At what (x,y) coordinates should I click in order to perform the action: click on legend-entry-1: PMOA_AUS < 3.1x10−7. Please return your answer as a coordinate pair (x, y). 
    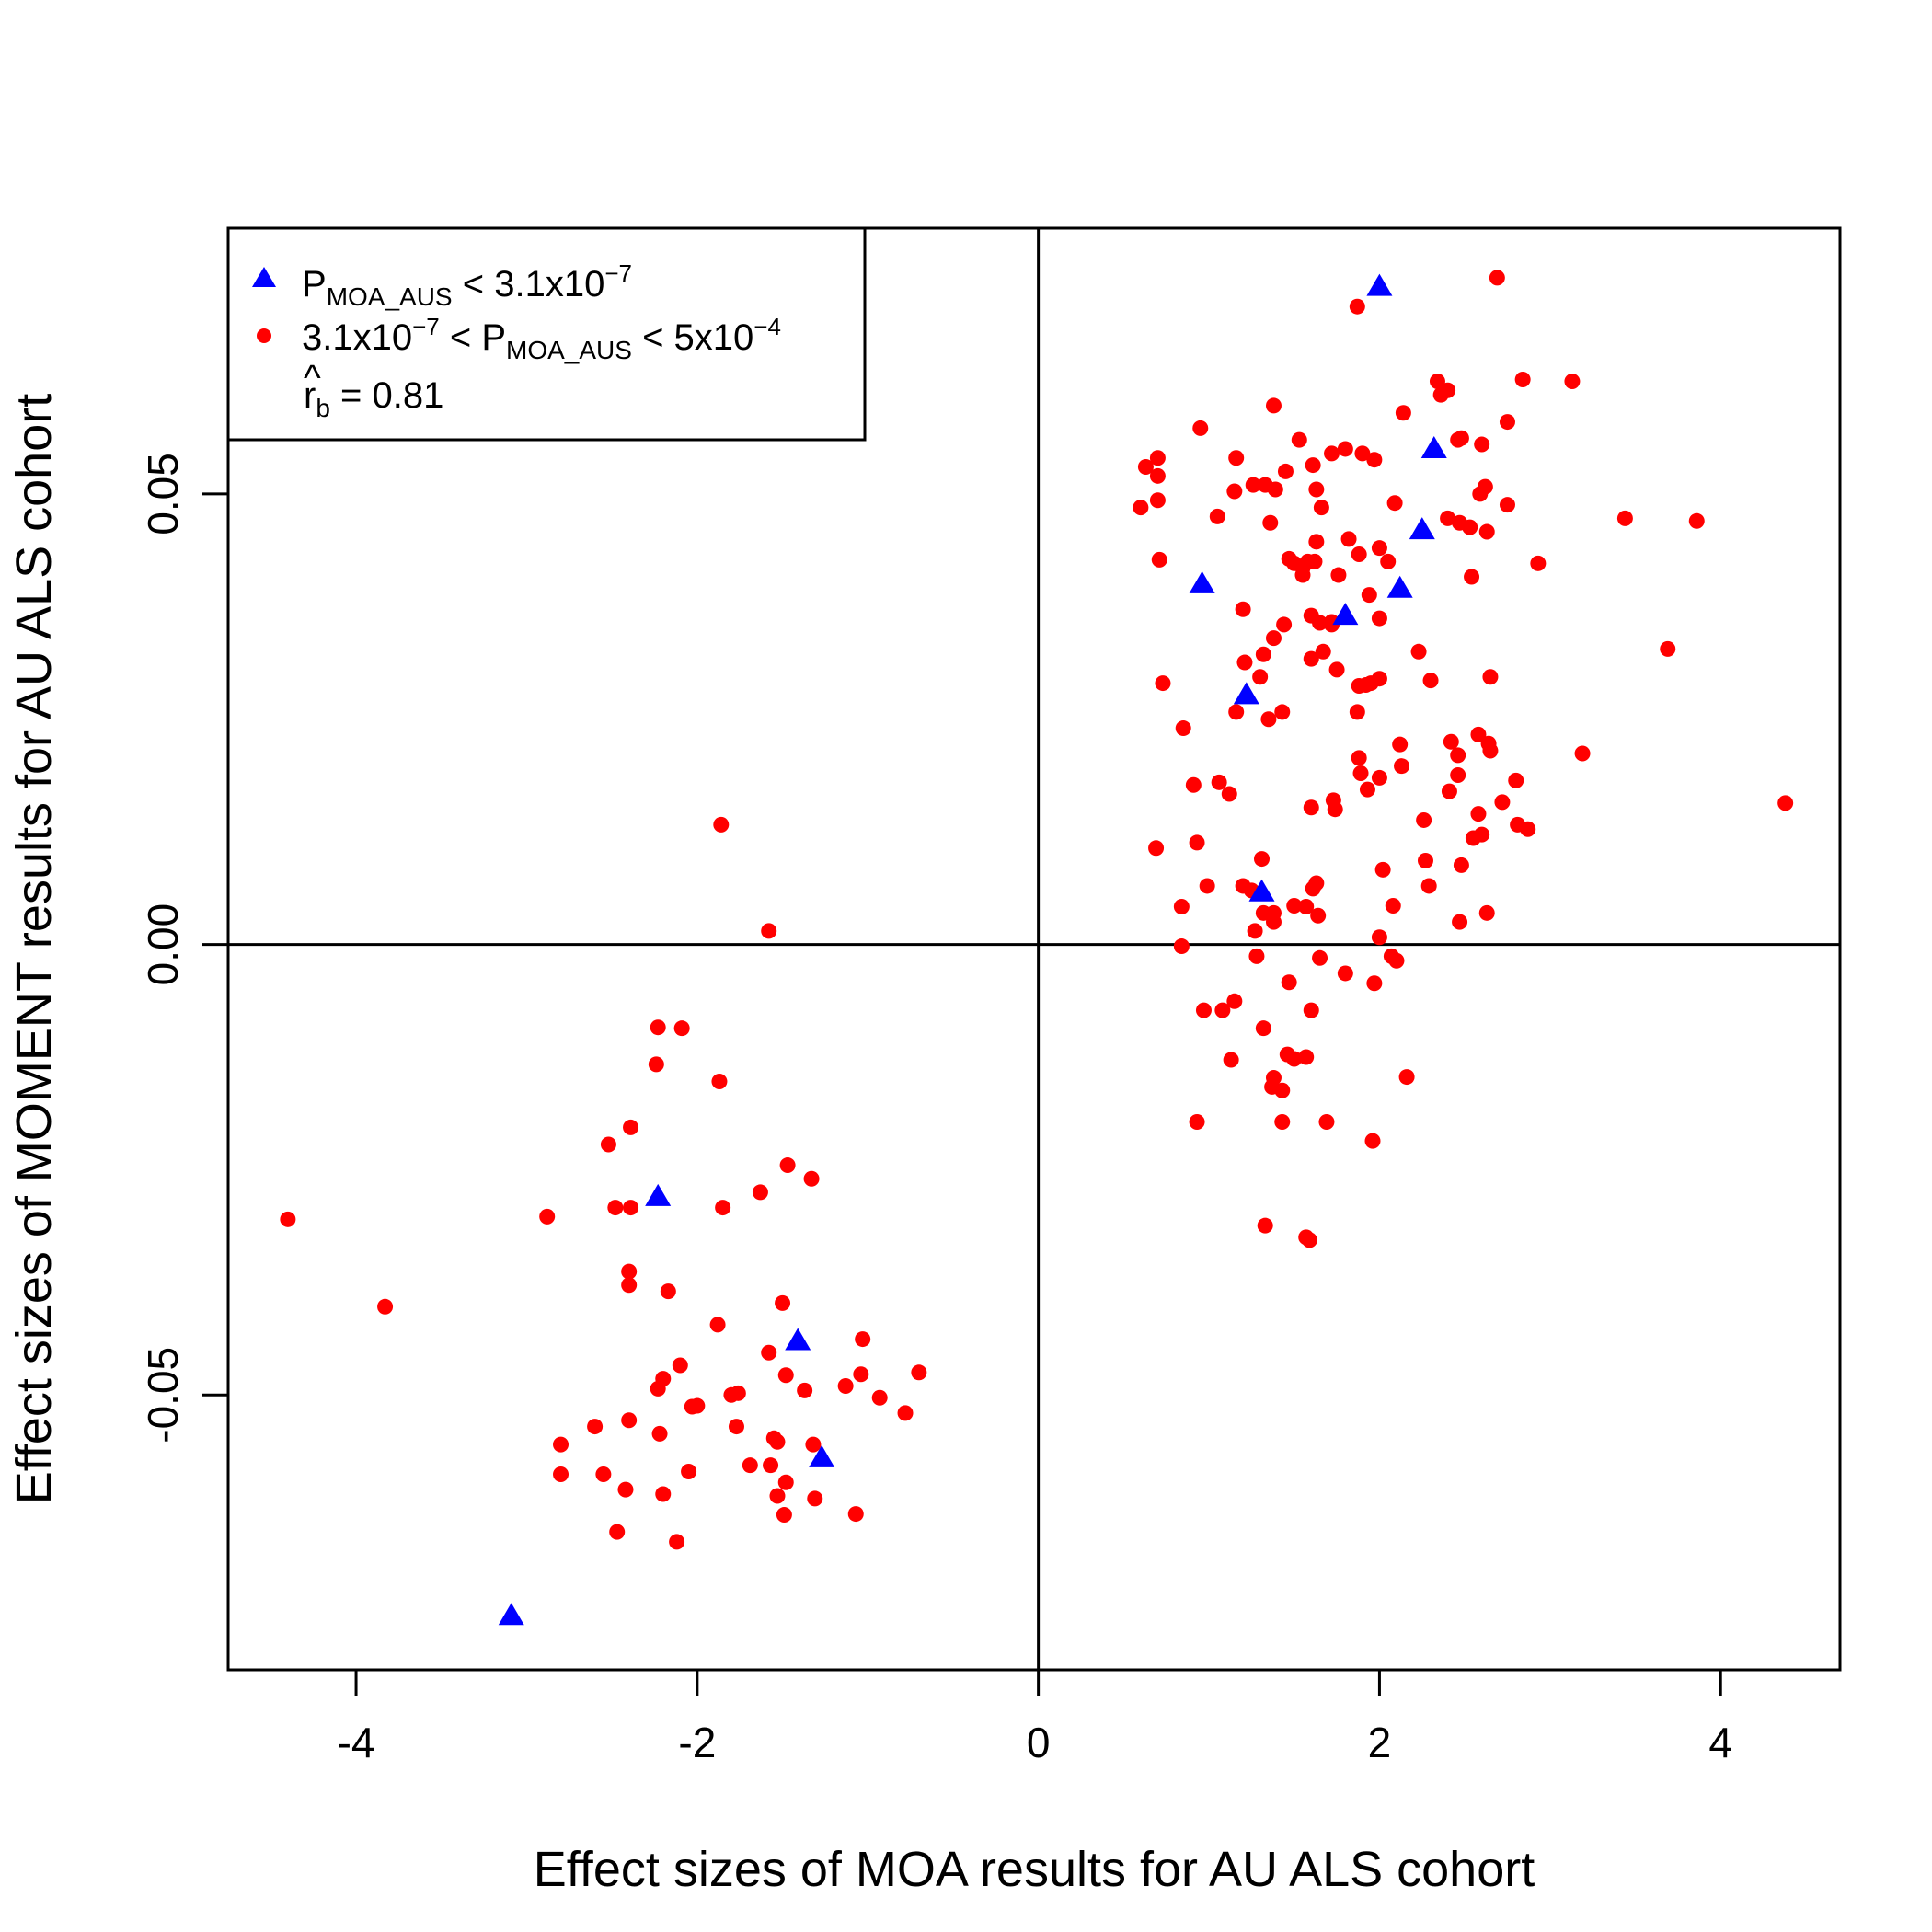
    Looking at the image, I should click on (467, 285).